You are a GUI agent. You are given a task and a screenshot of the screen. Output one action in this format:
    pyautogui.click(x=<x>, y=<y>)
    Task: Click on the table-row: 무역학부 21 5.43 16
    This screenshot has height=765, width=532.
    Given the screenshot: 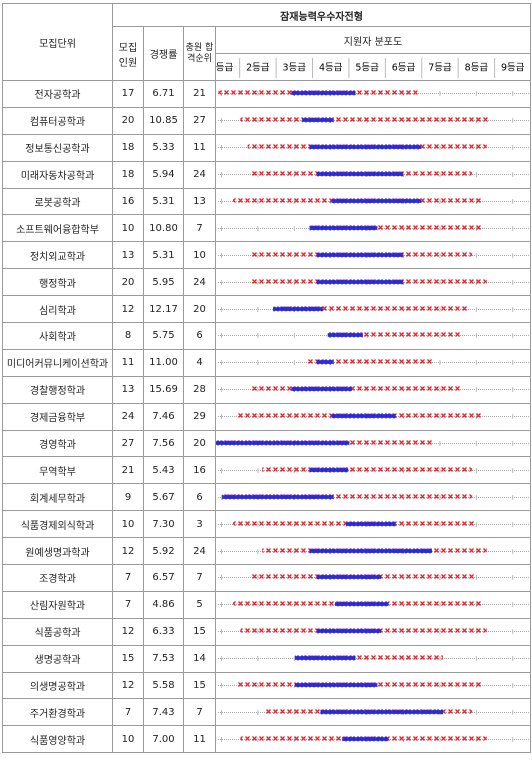 What is the action you would take?
    pyautogui.click(x=266, y=470)
    